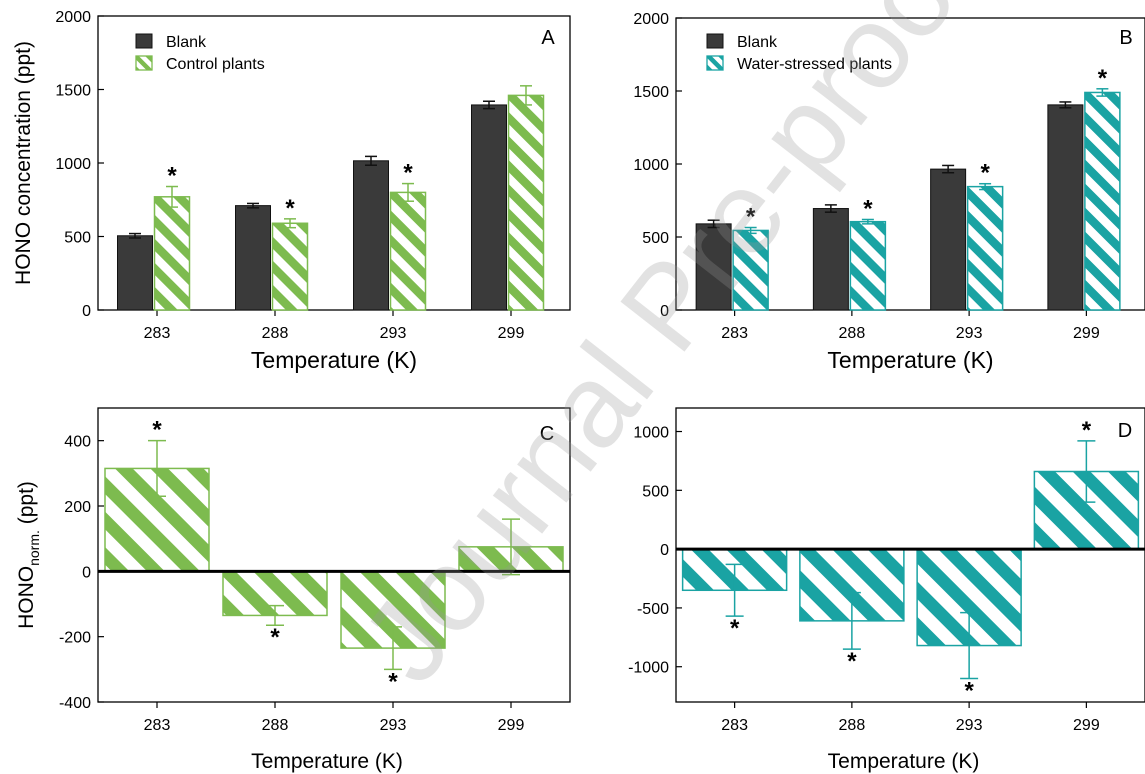 The width and height of the screenshot is (1145, 774). Describe the element at coordinates (26, 505) in the screenshot. I see `y-axis-title-unit: (ppt)` at that location.